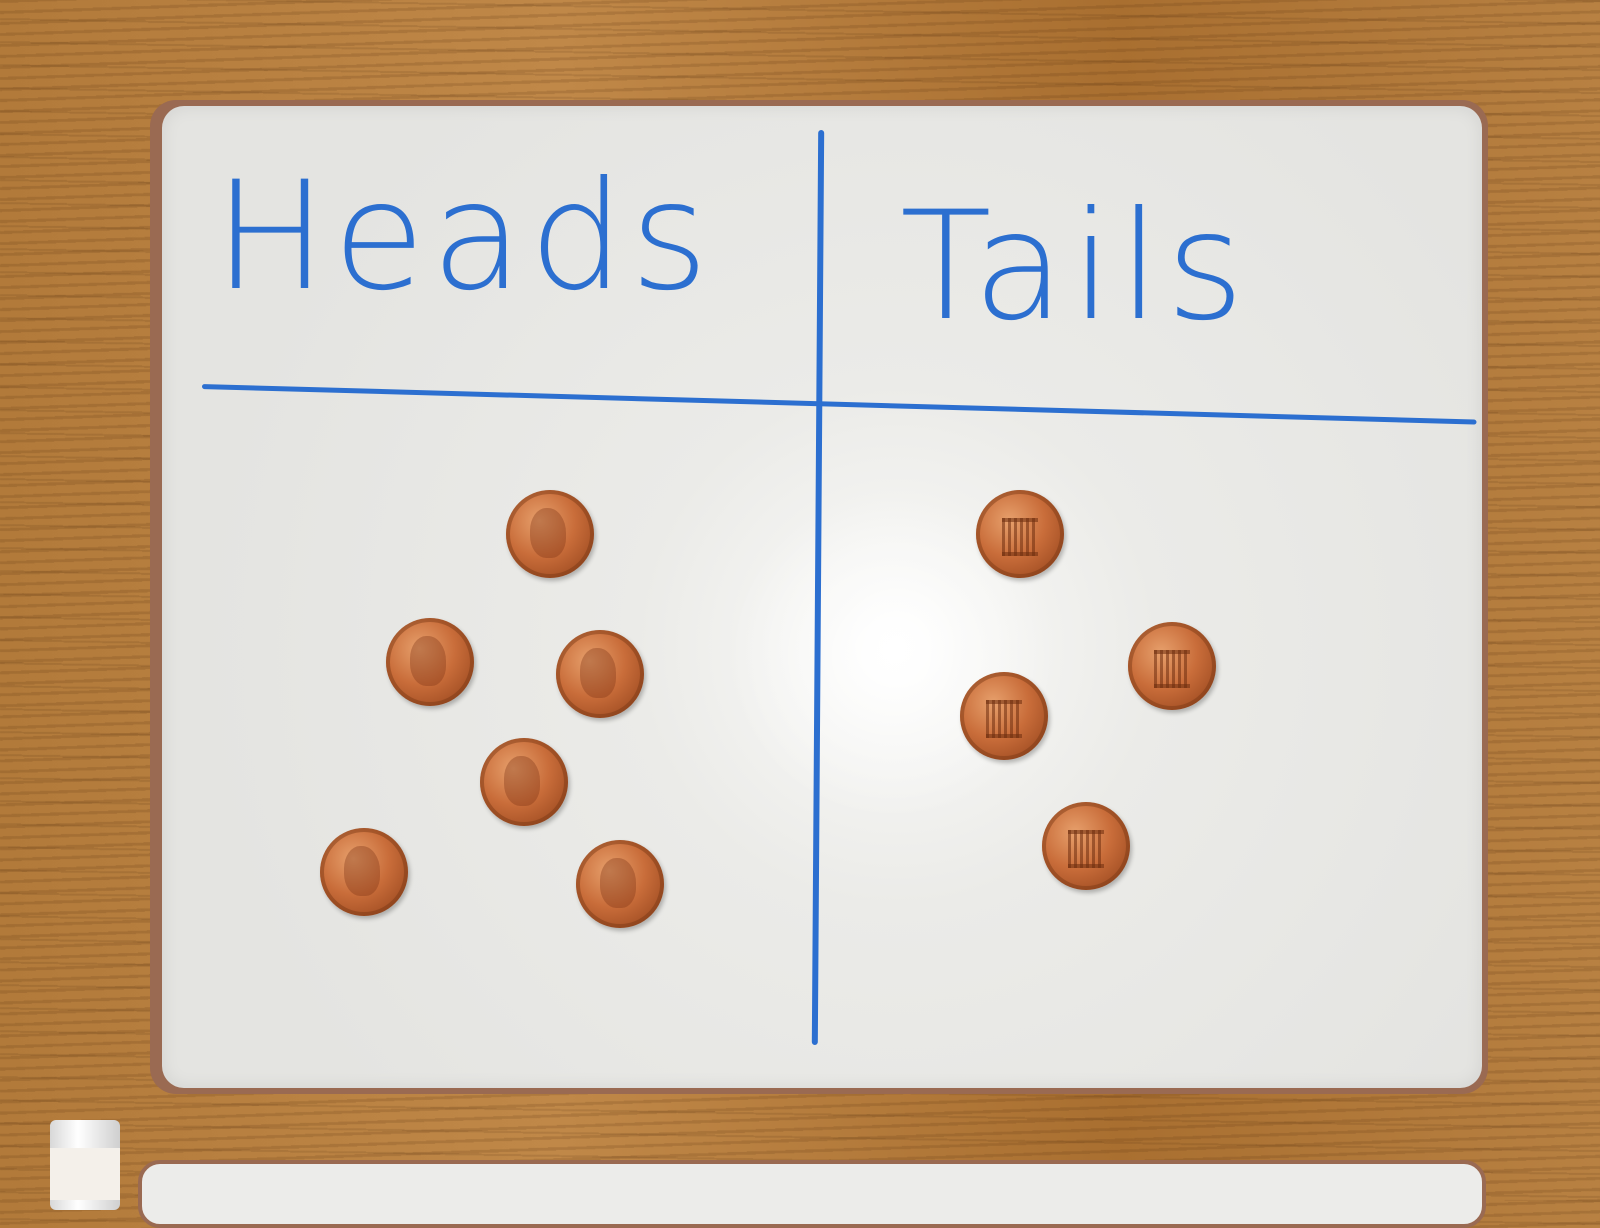 The width and height of the screenshot is (1600, 1228). Describe the element at coordinates (85, 1174) in the screenshot. I see `marker-label` at that location.